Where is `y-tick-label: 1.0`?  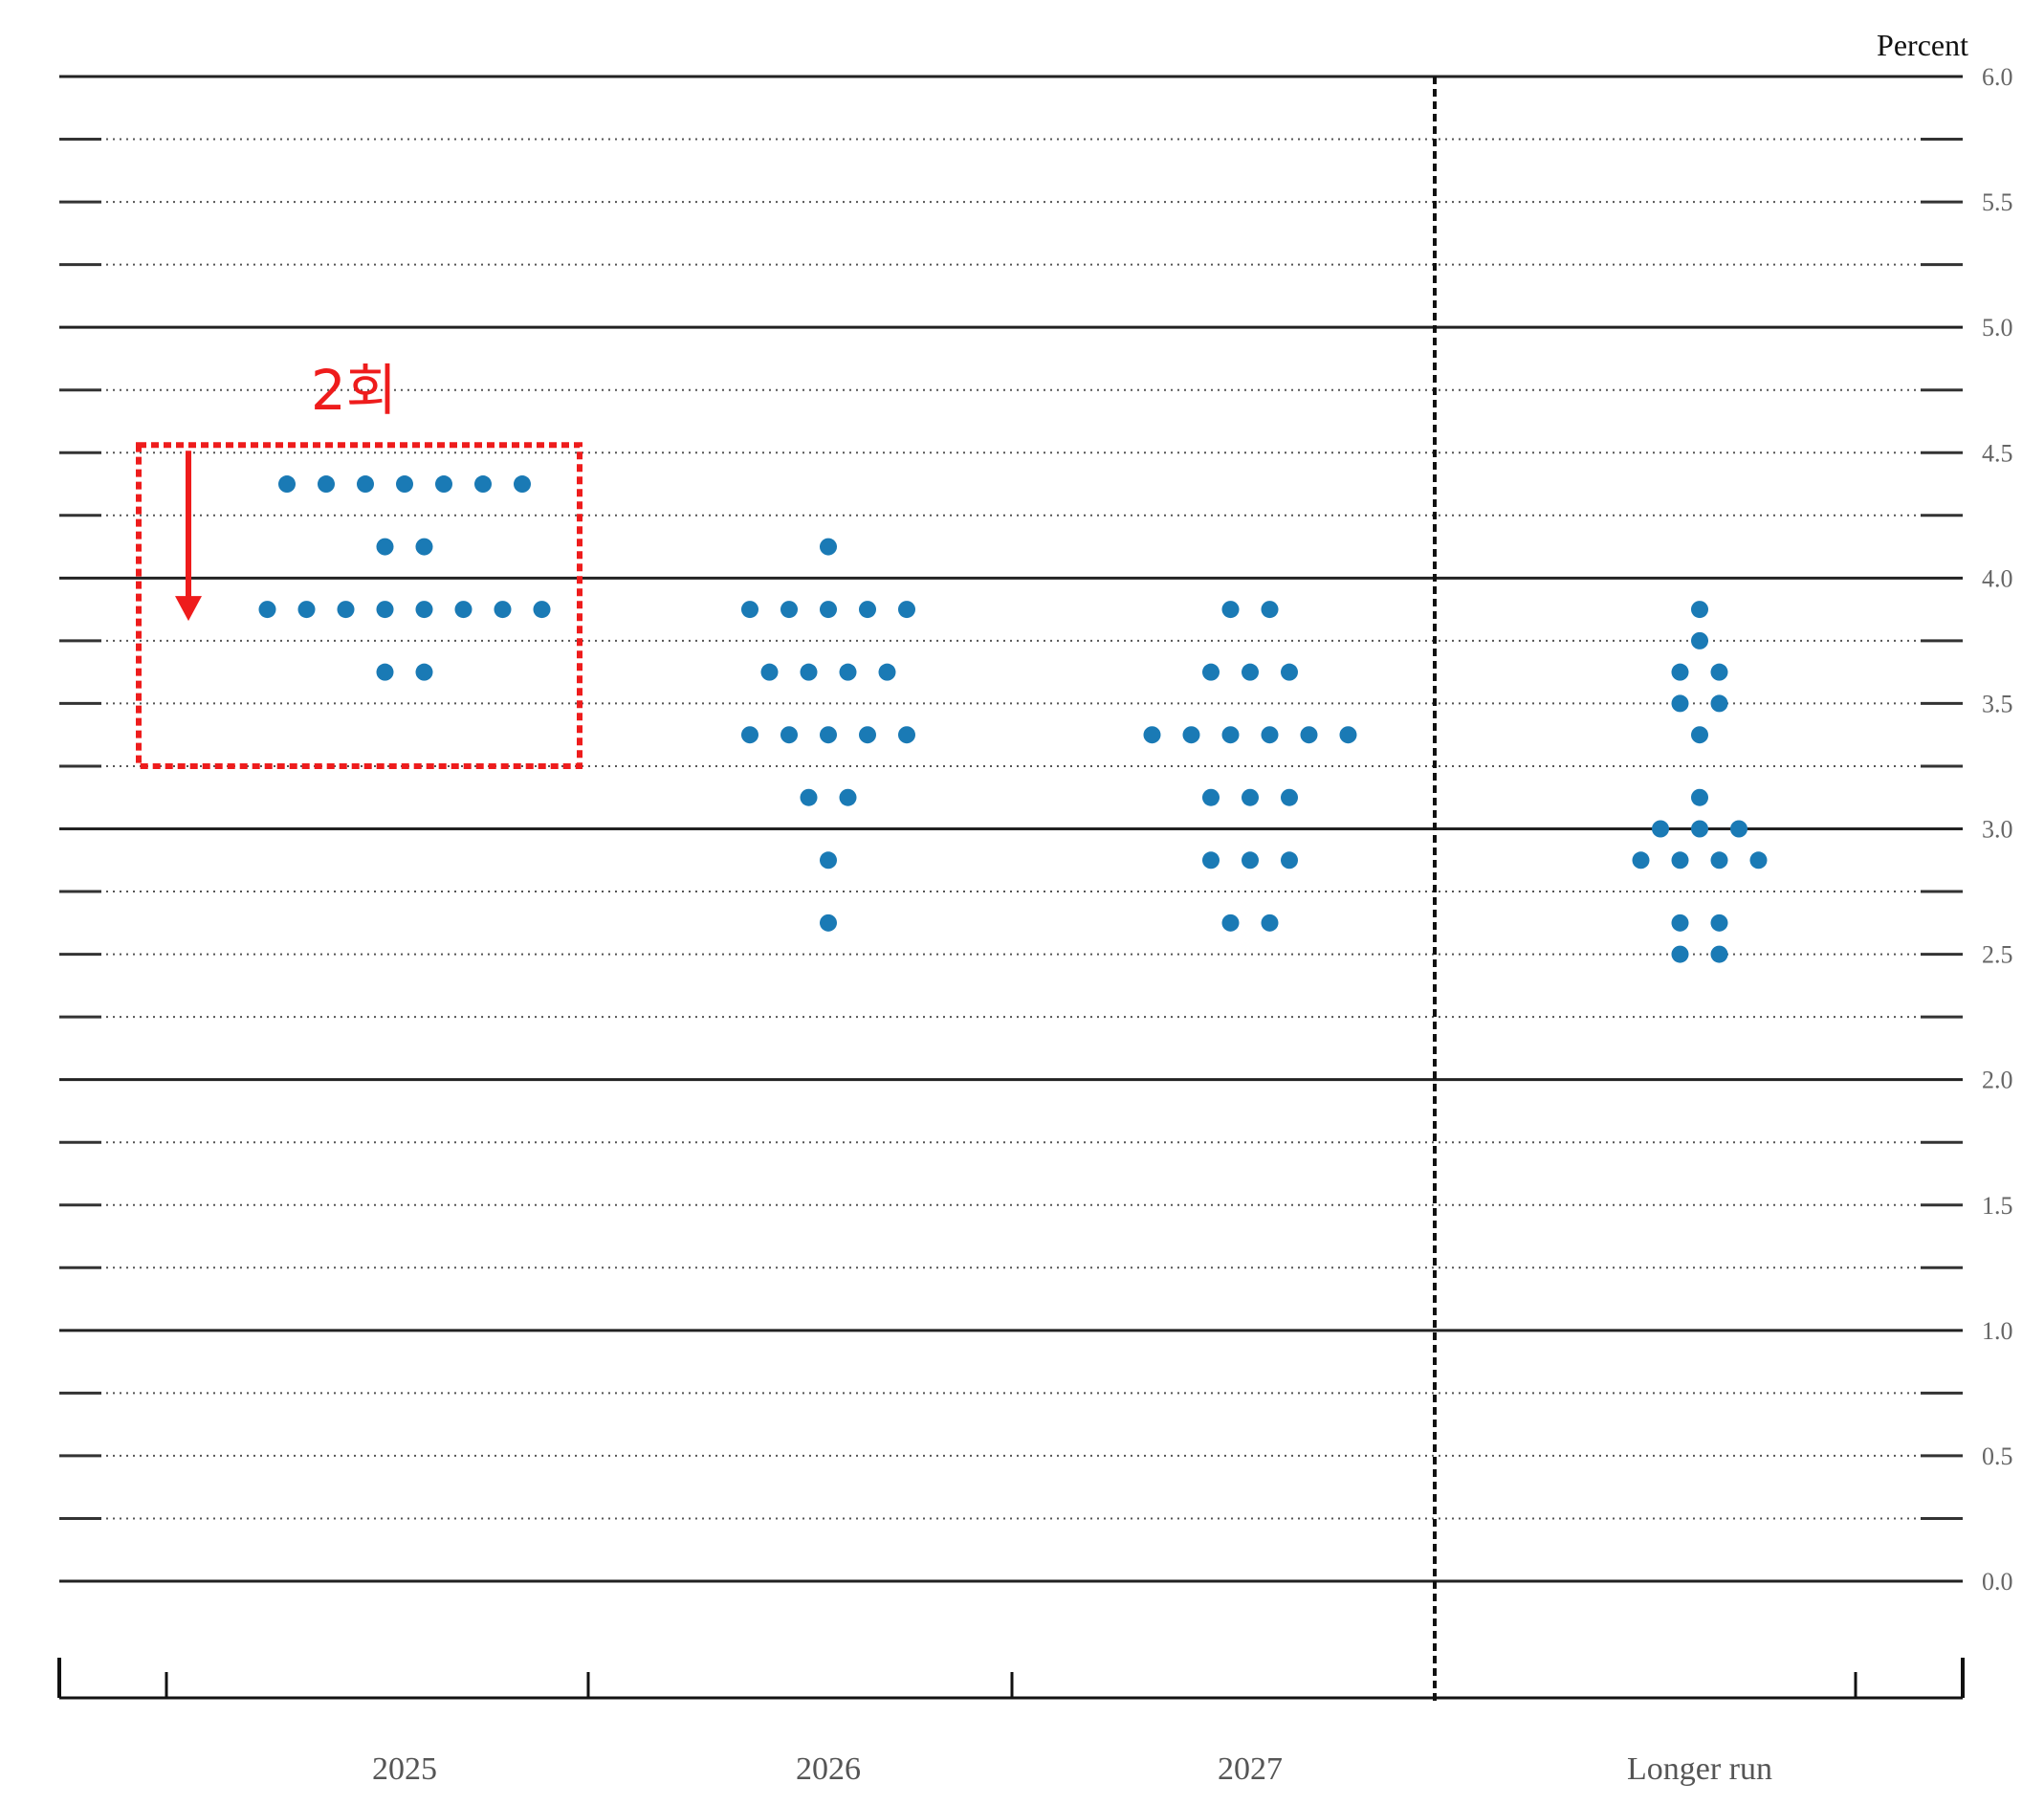 y-tick-label: 1.0 is located at coordinates (1997, 1331).